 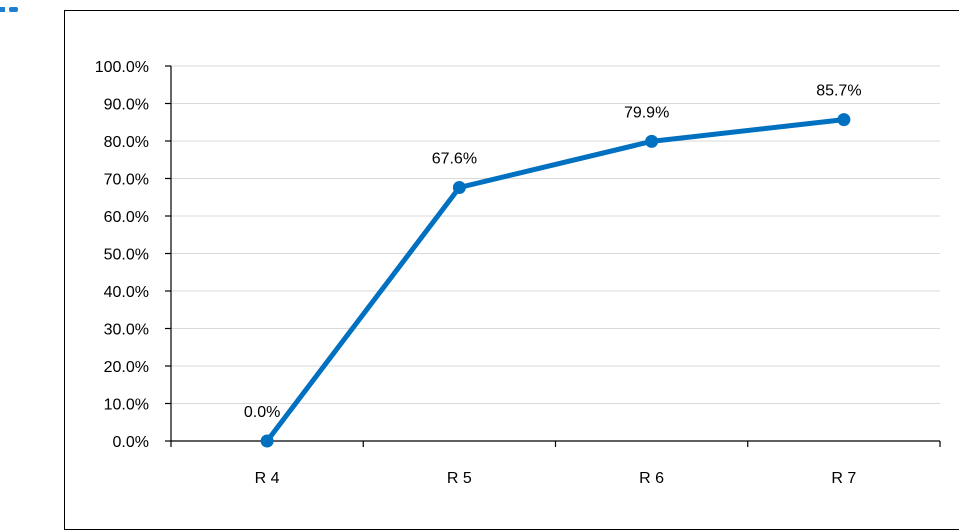 I want to click on x-tick-label: R 5, so click(x=459, y=478).